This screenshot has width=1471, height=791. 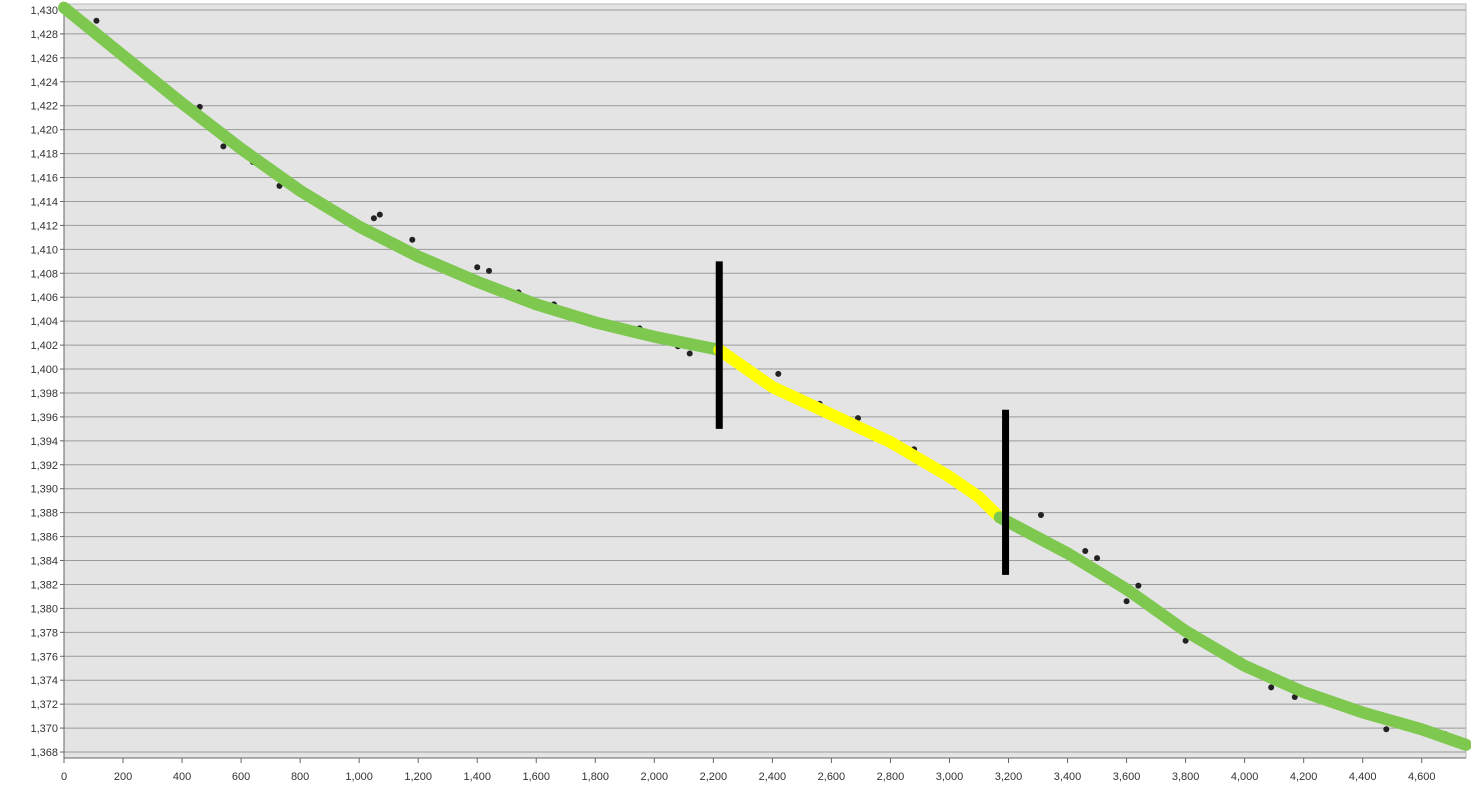 I want to click on y-tick-label: 1,388, so click(x=44, y=514).